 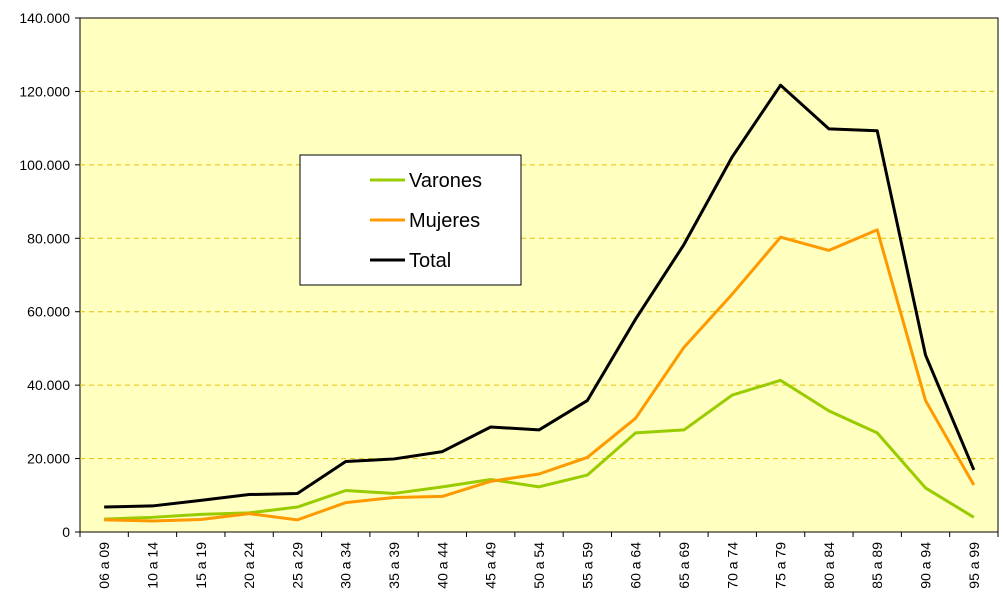 What do you see at coordinates (66, 532) in the screenshot?
I see `y-tick-label: 0` at bounding box center [66, 532].